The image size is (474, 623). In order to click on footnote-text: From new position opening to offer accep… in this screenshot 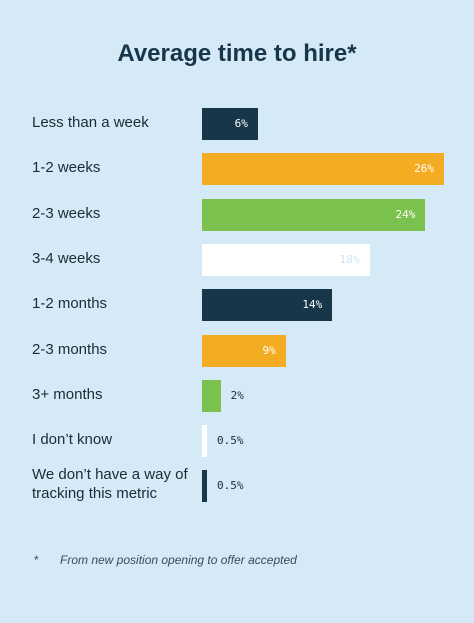, I will do `click(178, 560)`.